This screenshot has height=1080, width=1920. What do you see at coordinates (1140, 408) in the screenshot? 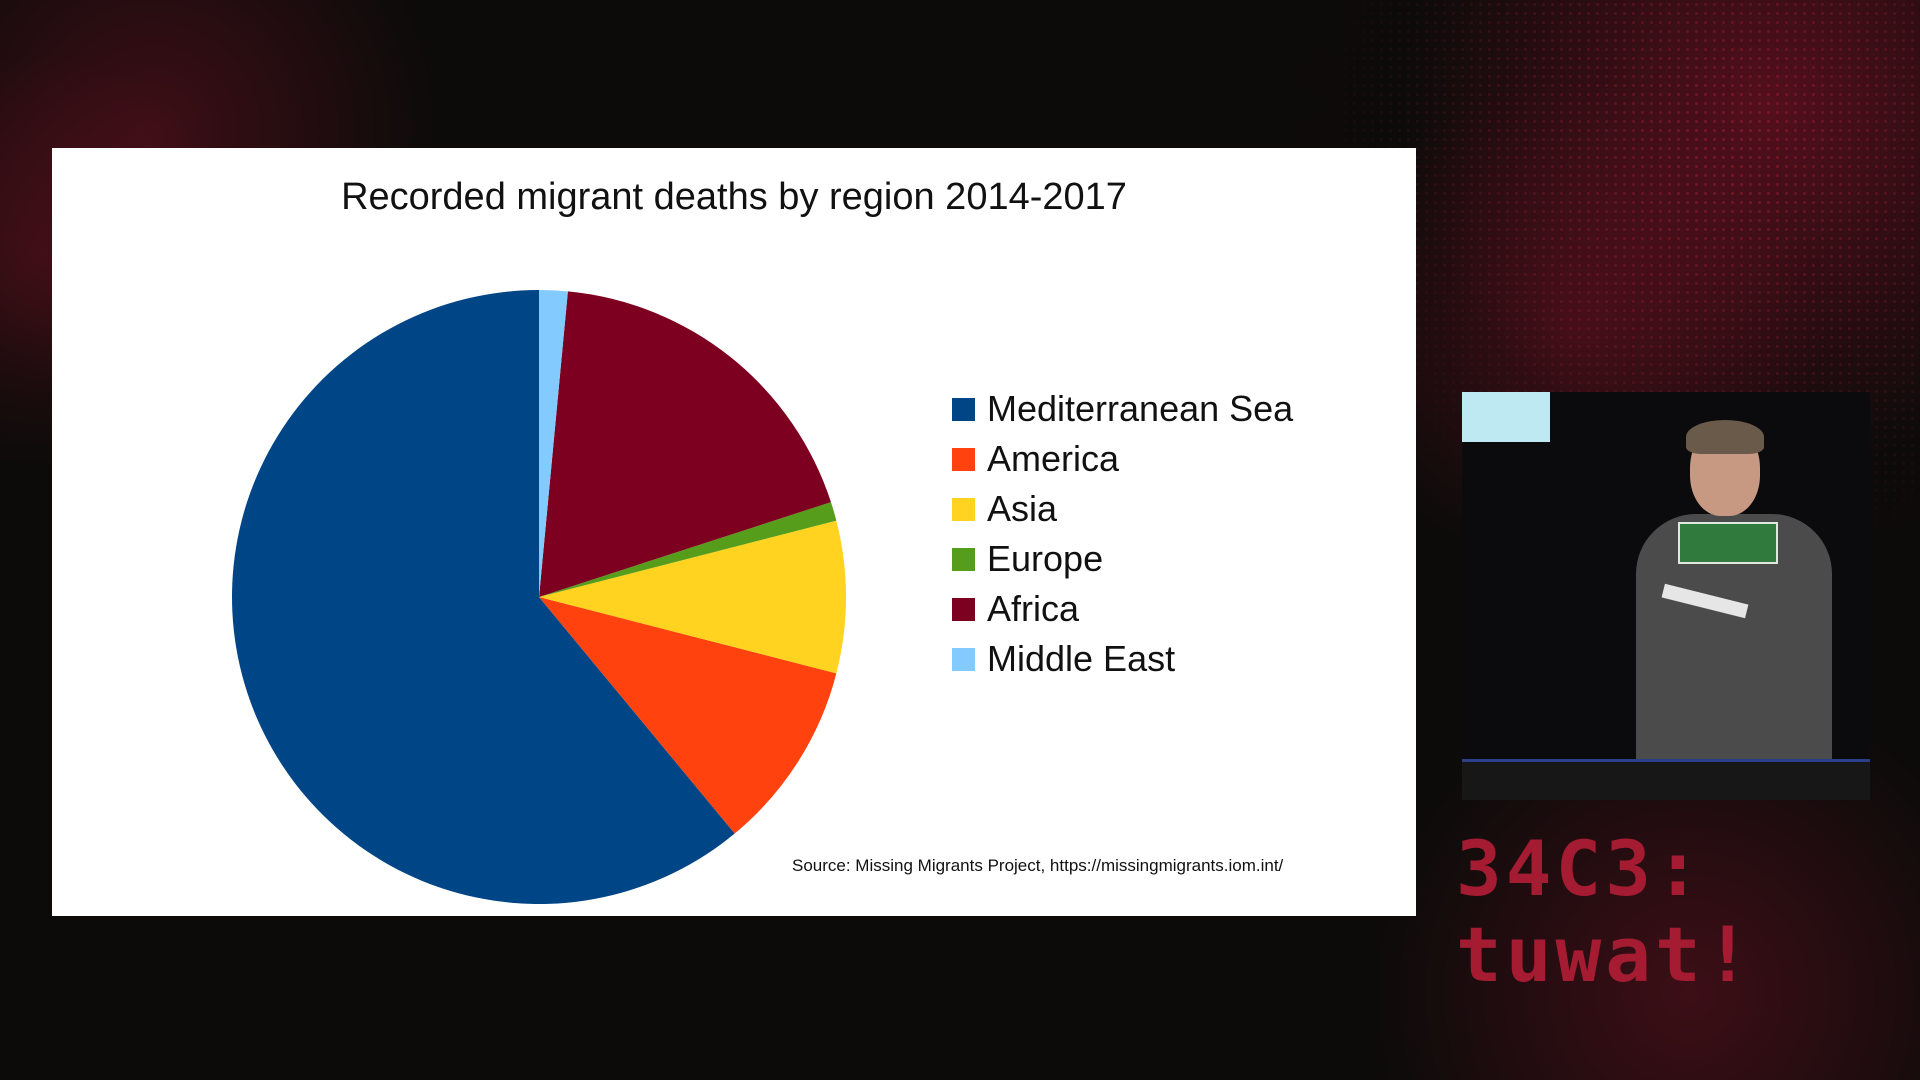
I see `legend-label: Mediterranean Sea` at bounding box center [1140, 408].